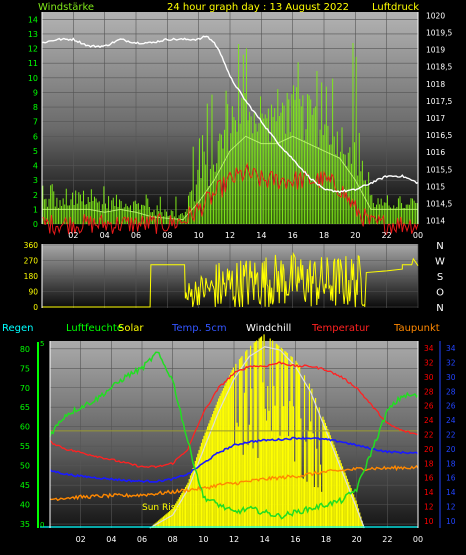 The height and width of the screenshot is (555, 466). Describe the element at coordinates (25, 446) in the screenshot. I see `humidity-y-tick: 55` at that location.